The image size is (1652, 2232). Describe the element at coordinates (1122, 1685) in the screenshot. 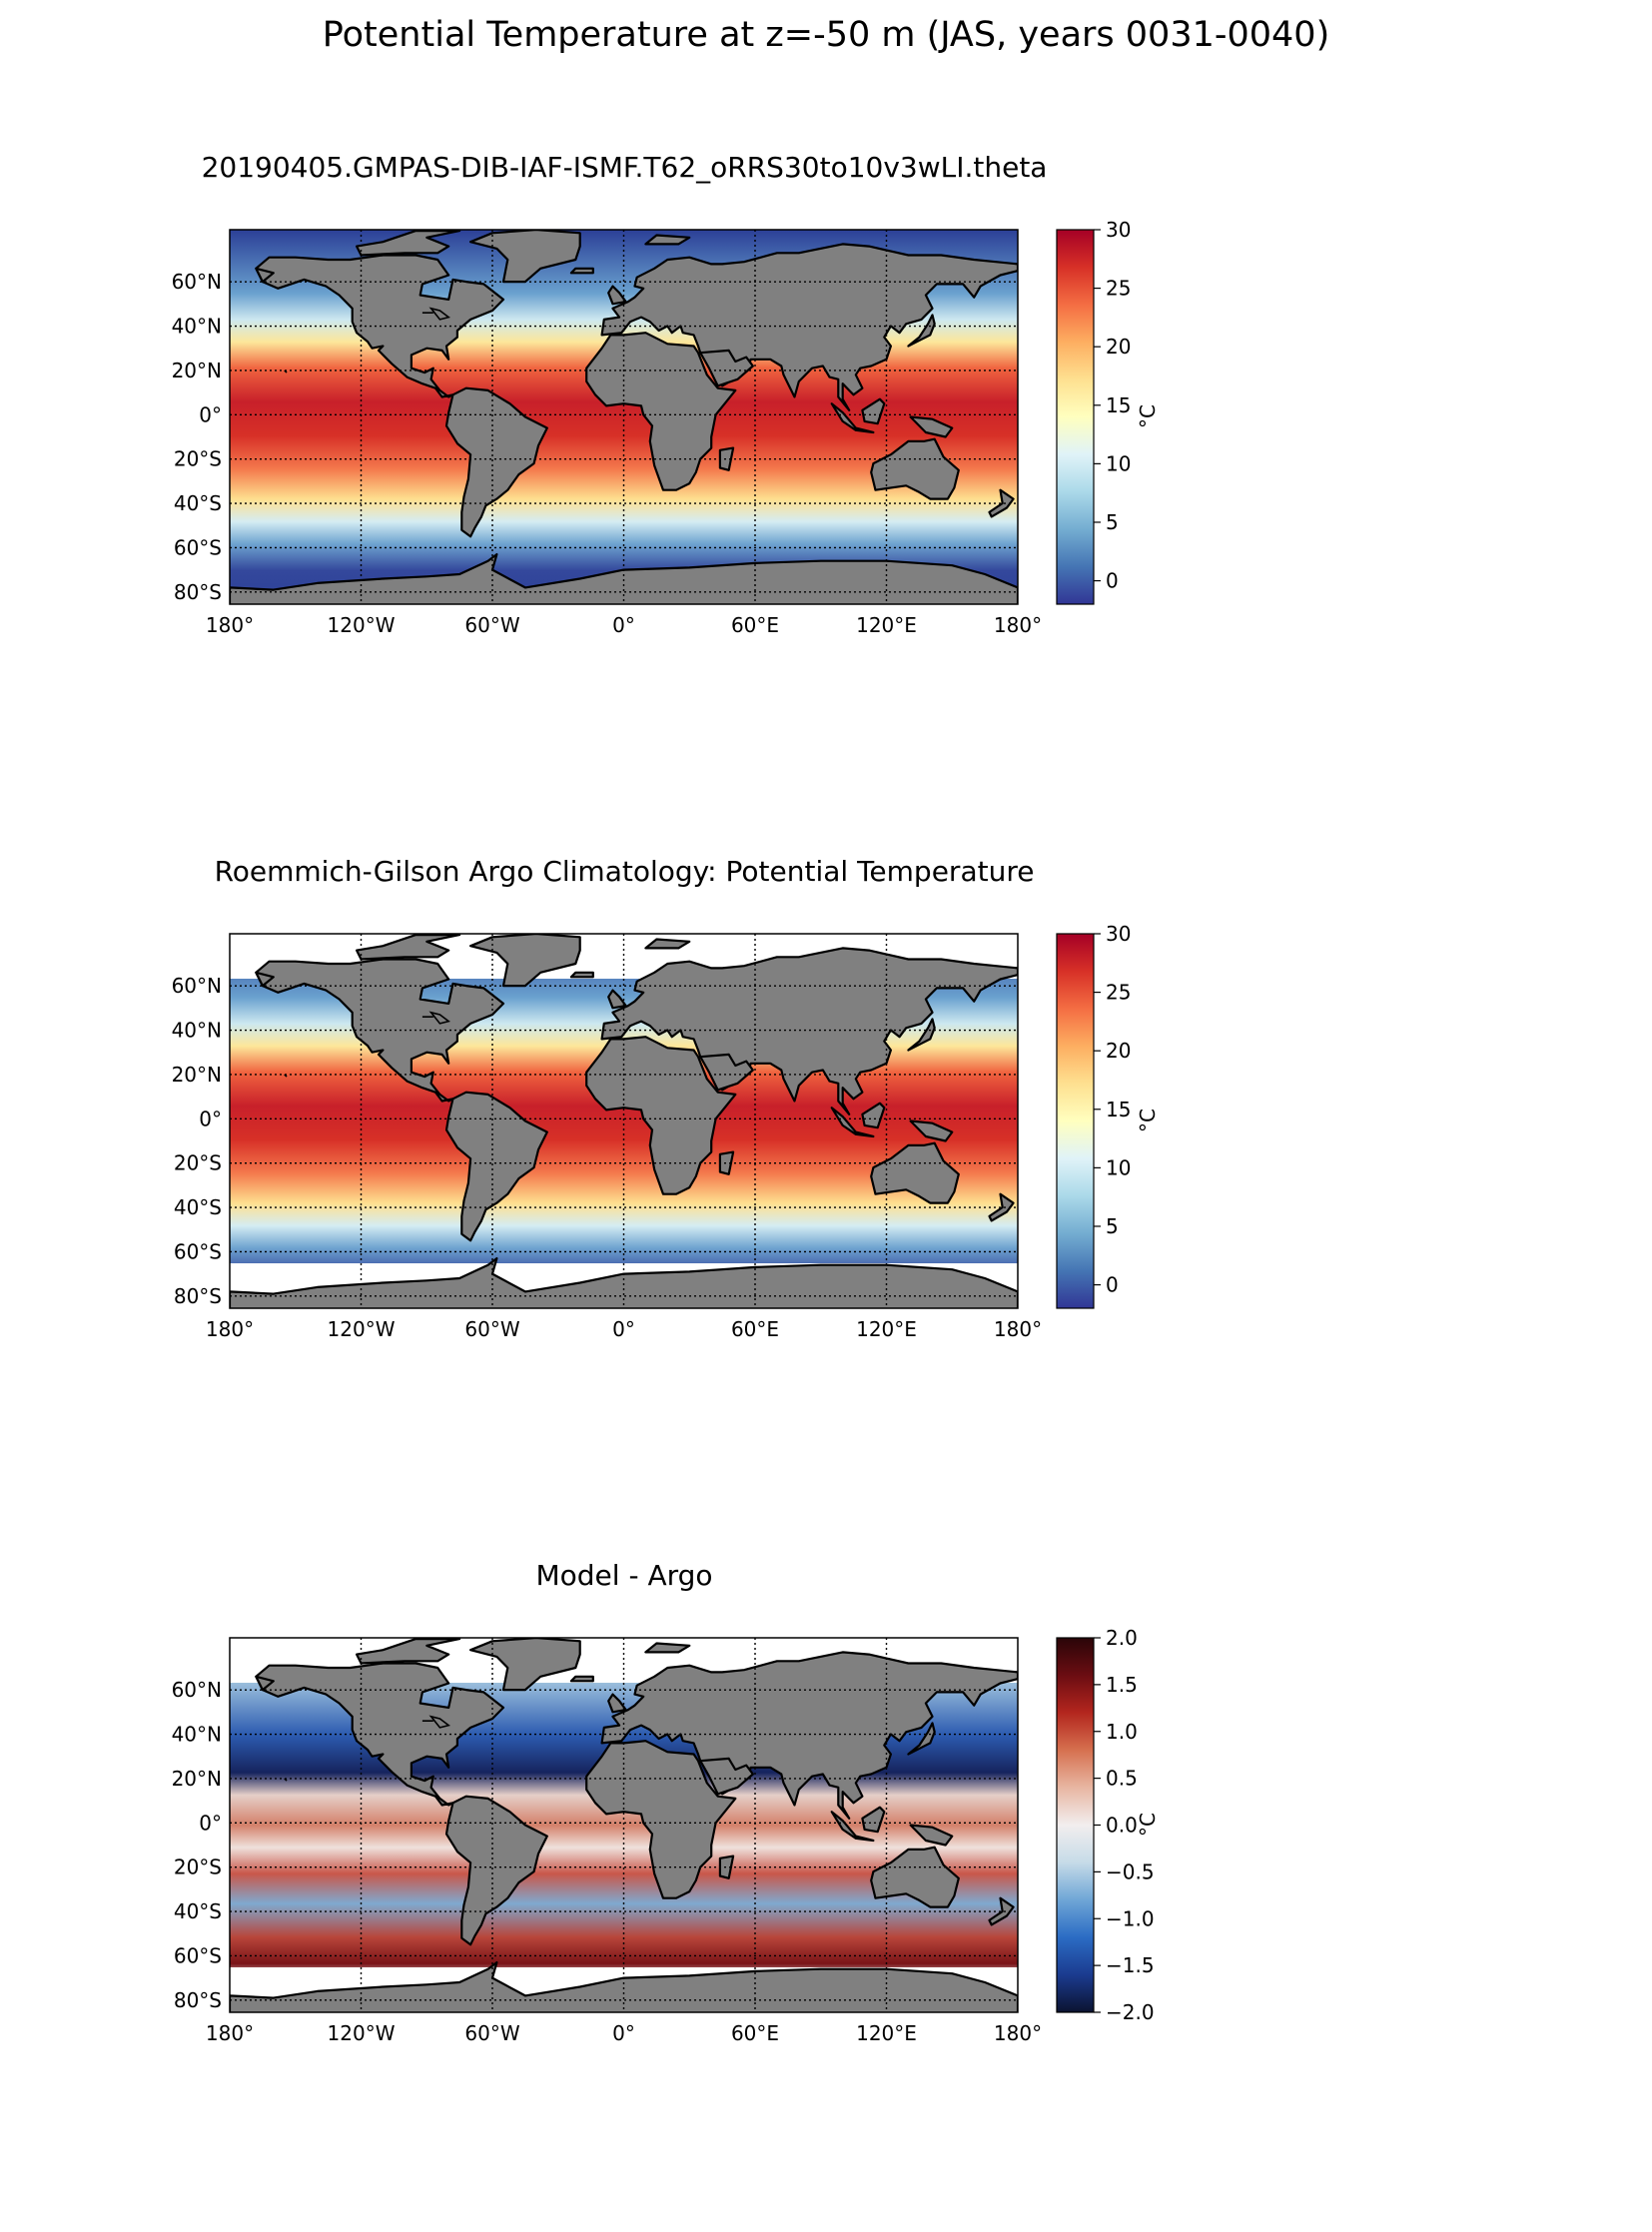

I see `colorbar-tick-label: 1.5` at that location.